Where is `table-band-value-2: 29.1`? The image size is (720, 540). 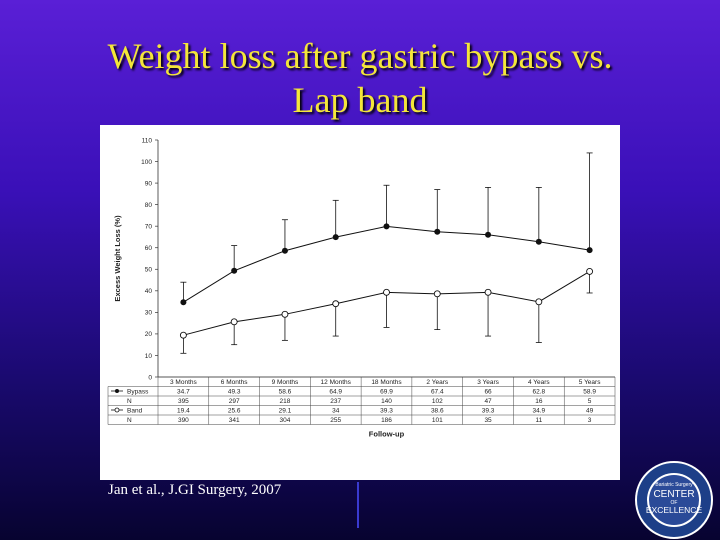 table-band-value-2: 29.1 is located at coordinates (285, 411).